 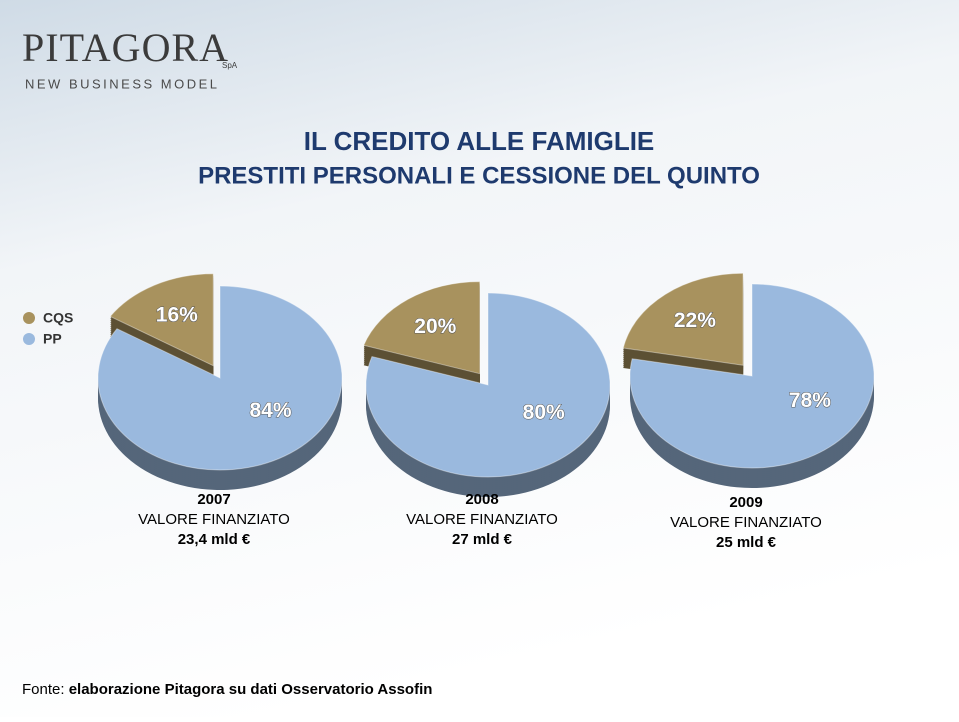 What do you see at coordinates (544, 412) in the screenshot?
I see `value-label: 80%` at bounding box center [544, 412].